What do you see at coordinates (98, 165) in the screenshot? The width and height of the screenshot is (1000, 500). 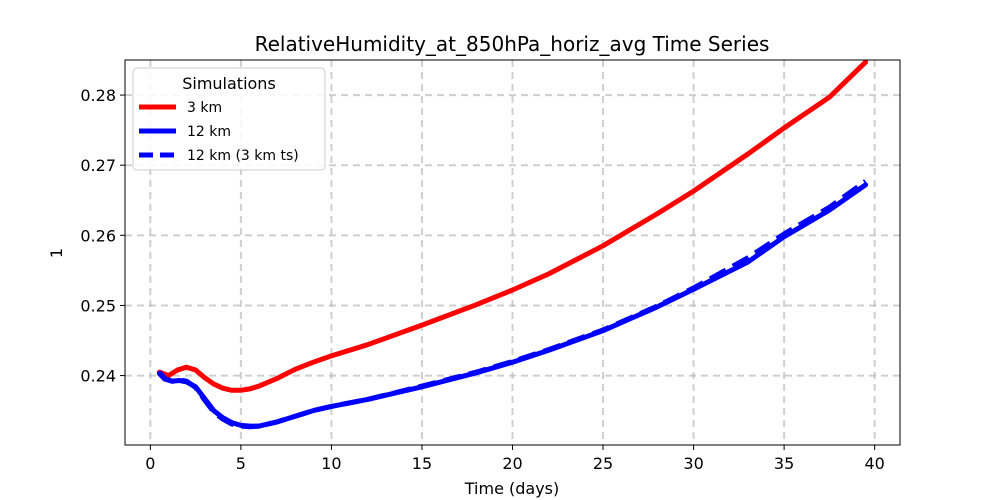 I see `y-tick-label: 0.27` at bounding box center [98, 165].